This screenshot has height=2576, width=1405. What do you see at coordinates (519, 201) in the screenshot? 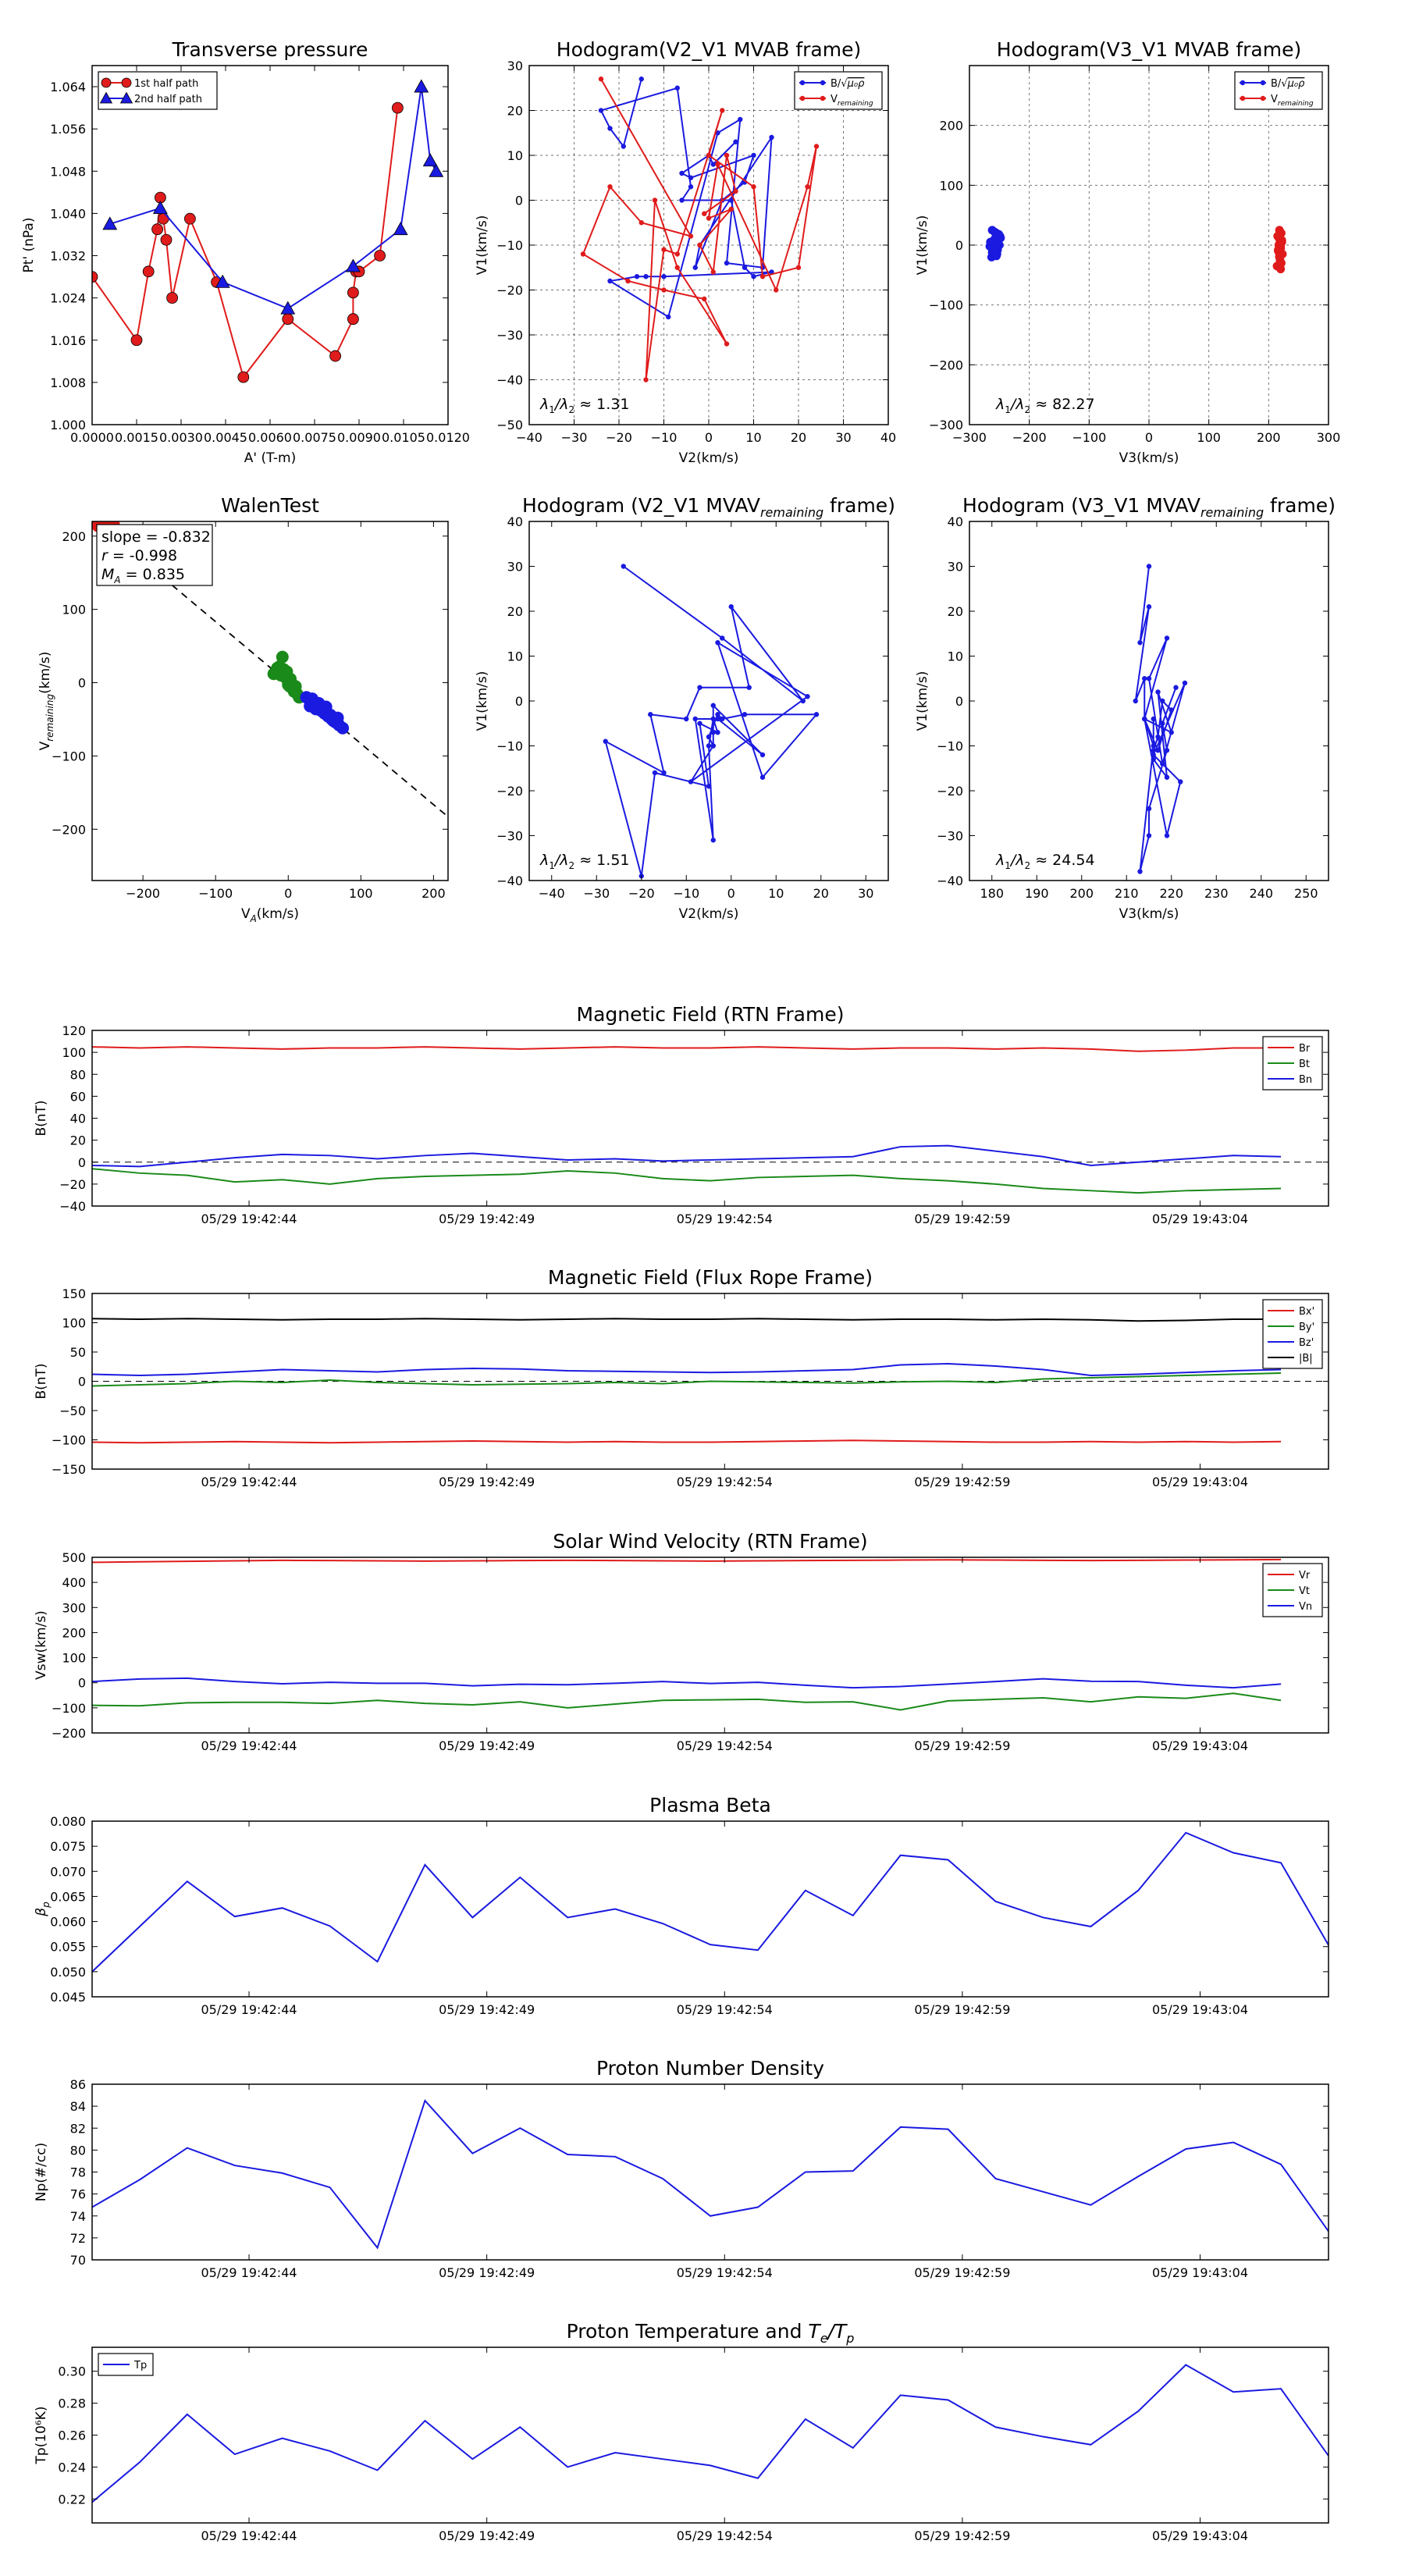
I see `y-tick-label: 0` at bounding box center [519, 201].